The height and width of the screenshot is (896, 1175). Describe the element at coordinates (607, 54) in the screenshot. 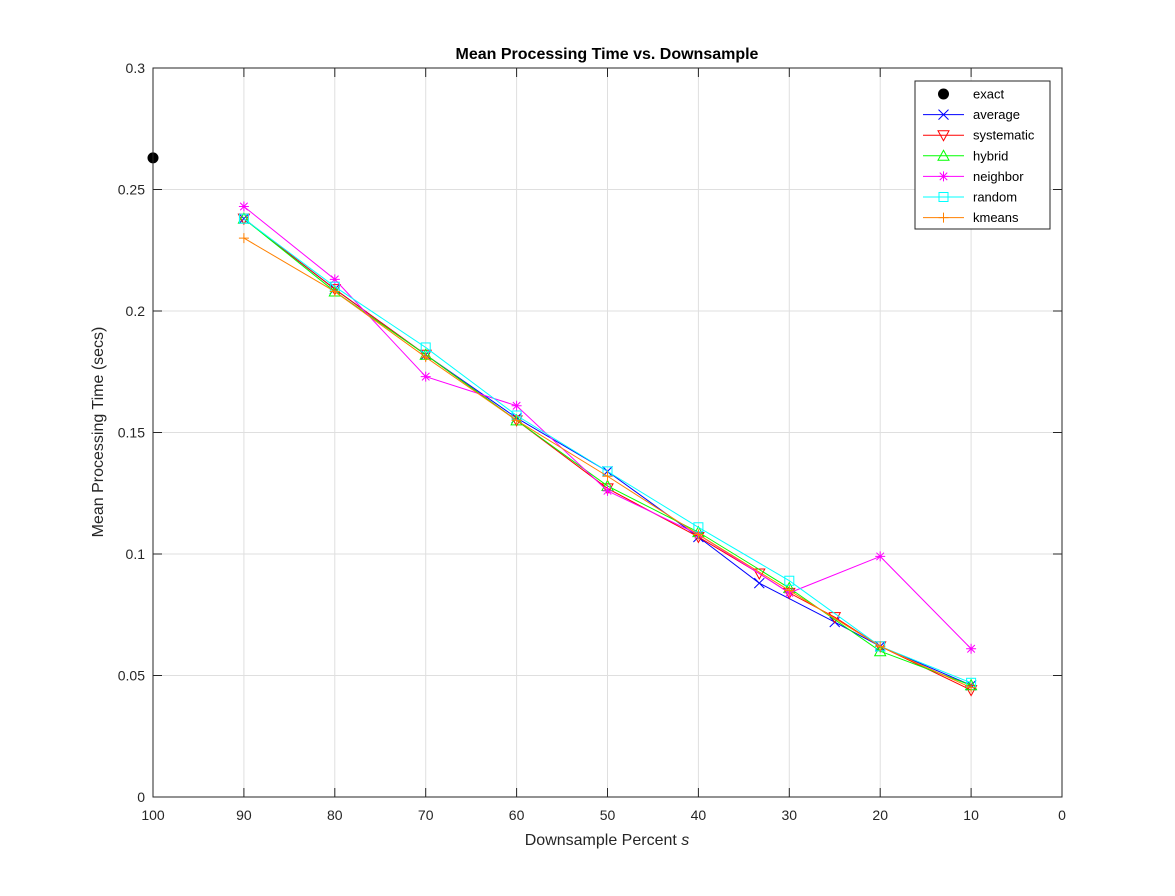

I see `chart-title: Mean Processing Time vs. Downsample` at that location.